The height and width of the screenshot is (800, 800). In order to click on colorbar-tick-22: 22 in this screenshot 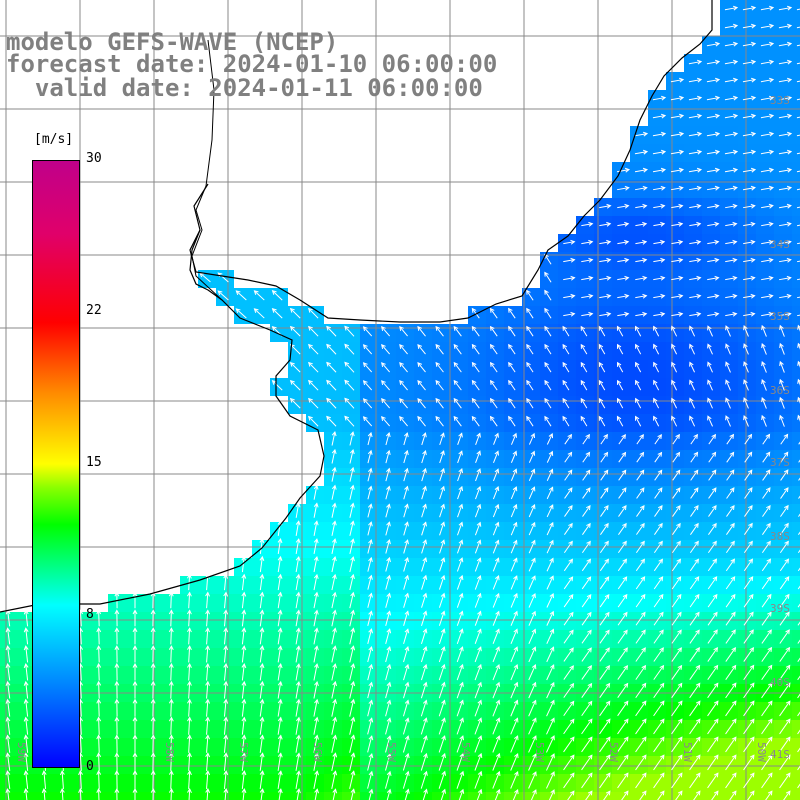, I will do `click(94, 310)`.